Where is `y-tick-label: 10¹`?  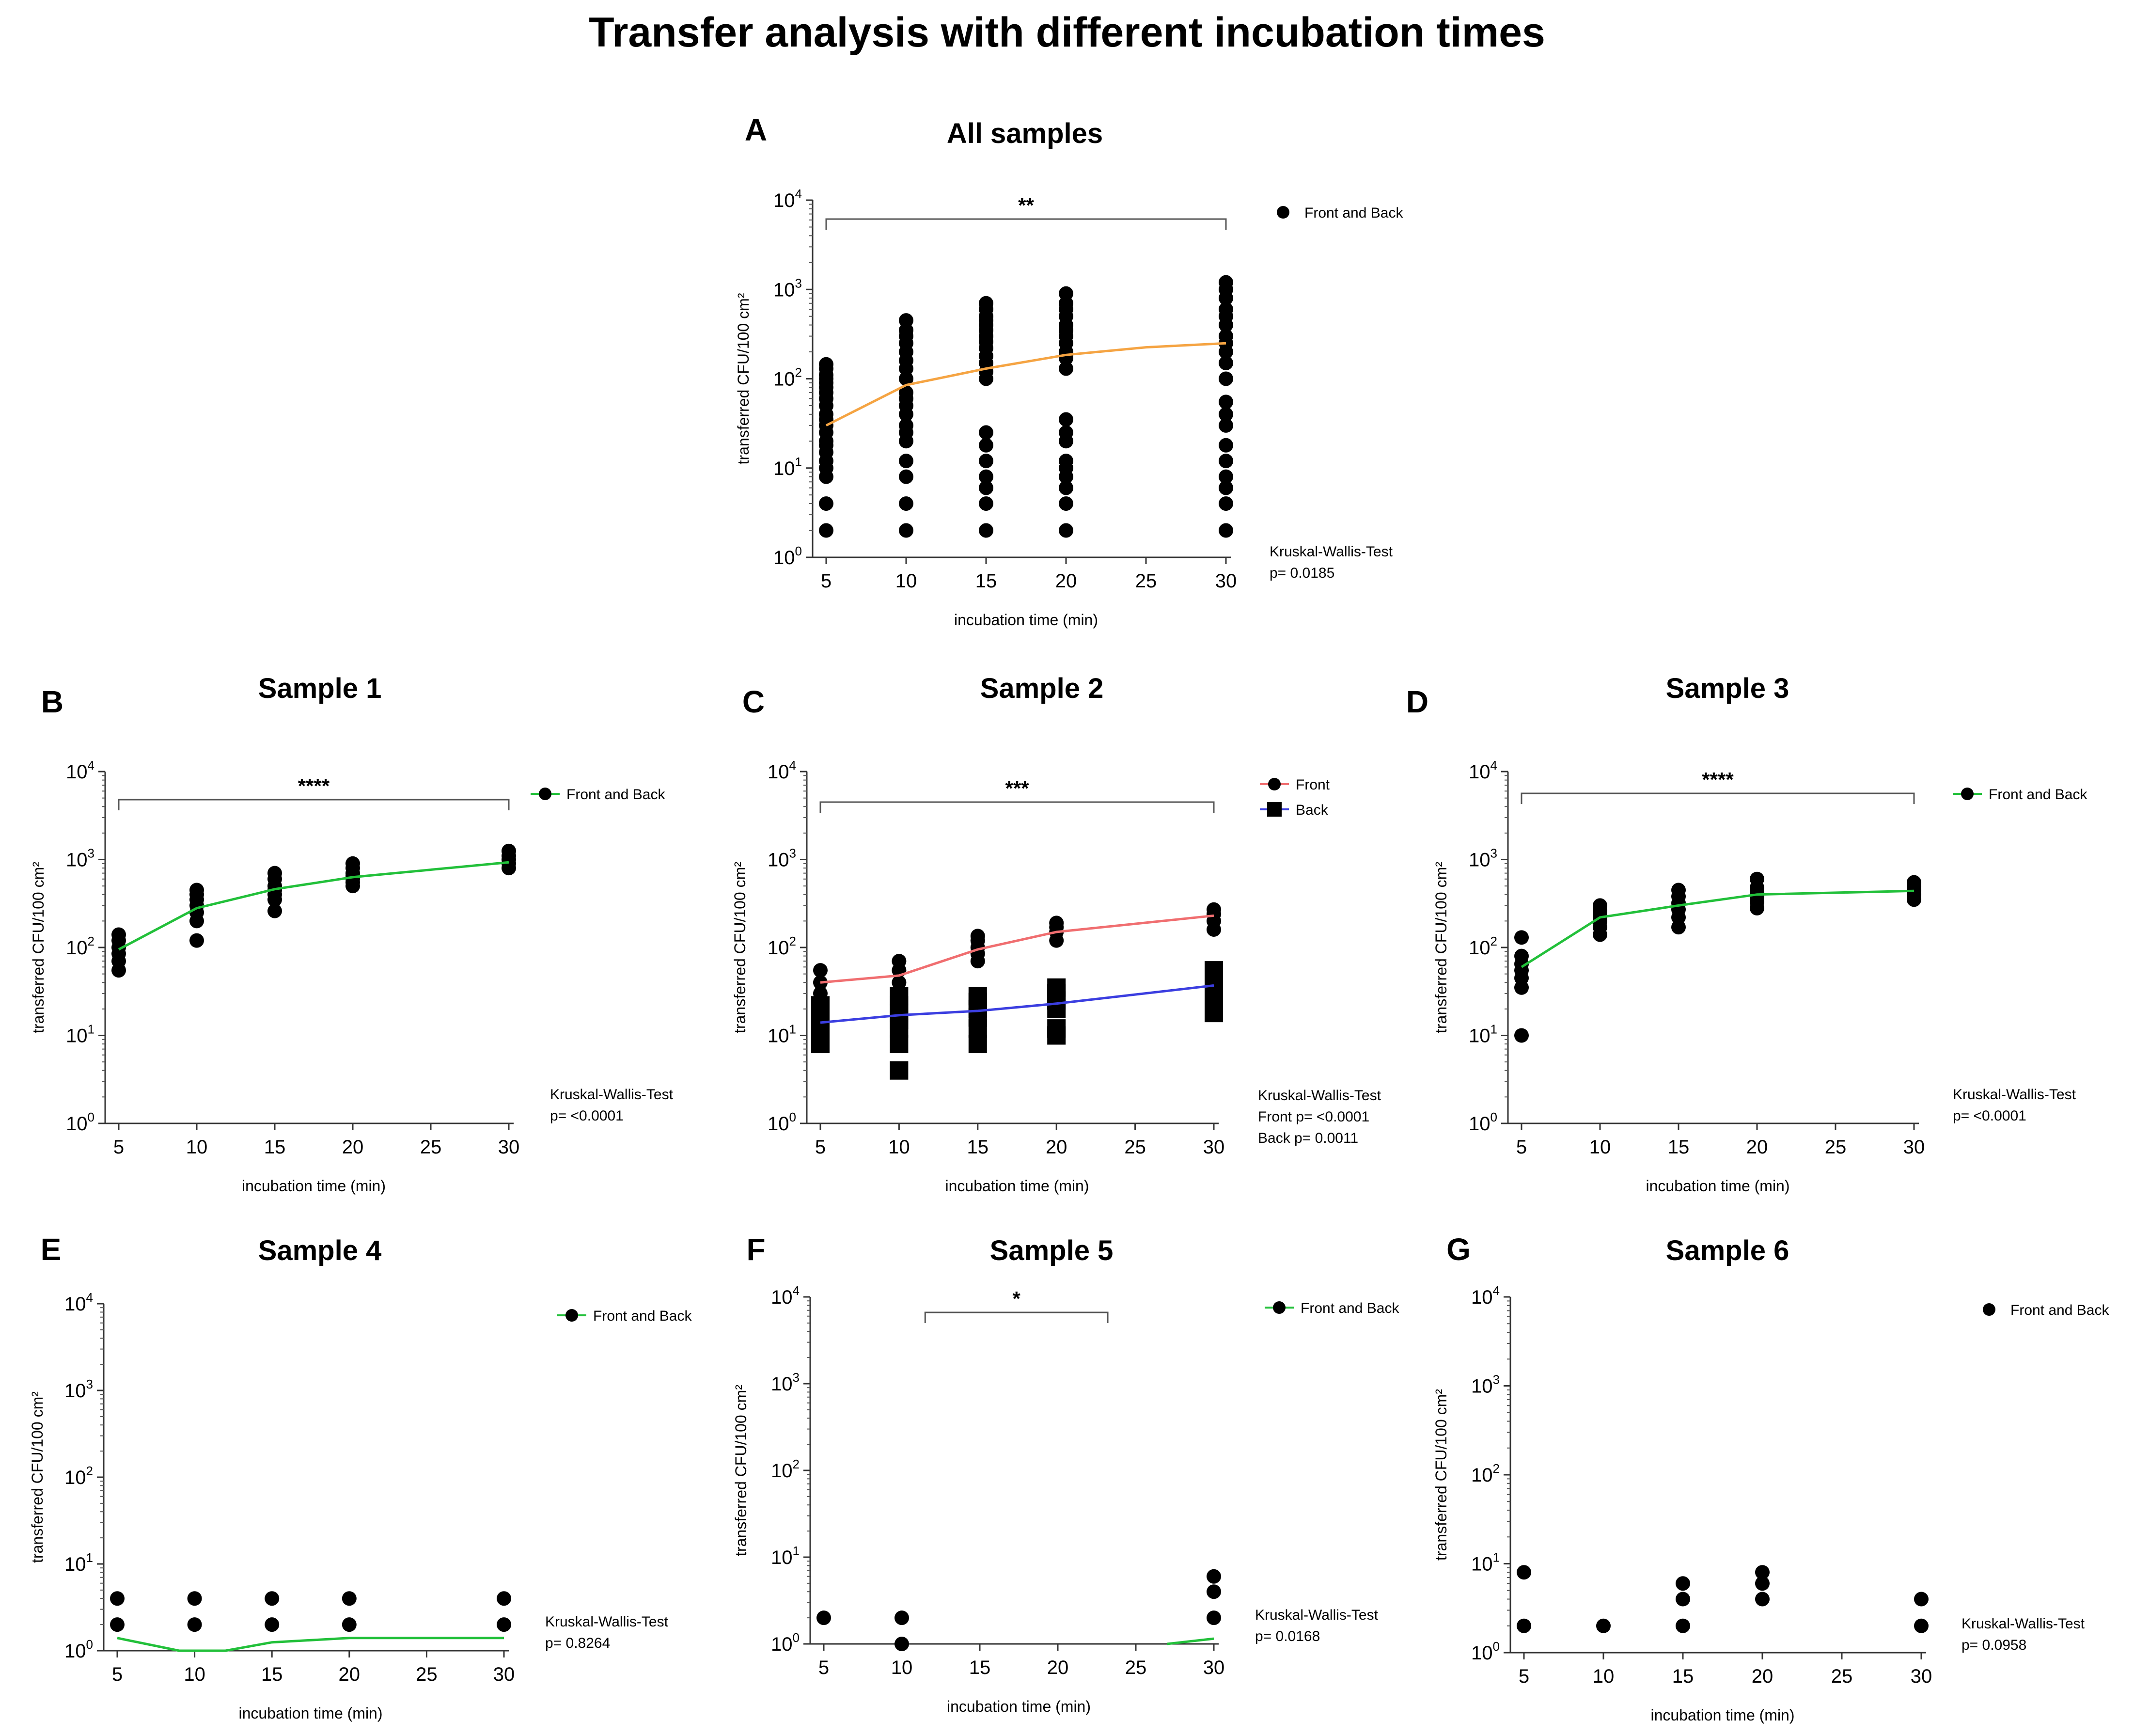 y-tick-label: 10¹ is located at coordinates (787, 467).